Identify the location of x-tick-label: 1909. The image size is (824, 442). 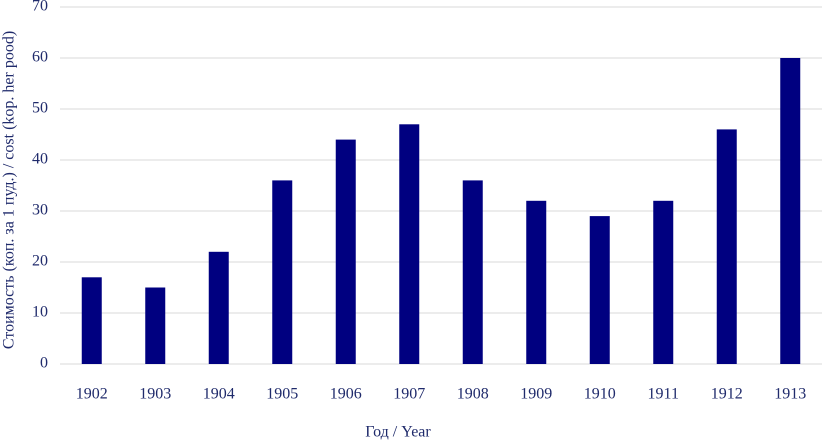
(536, 394).